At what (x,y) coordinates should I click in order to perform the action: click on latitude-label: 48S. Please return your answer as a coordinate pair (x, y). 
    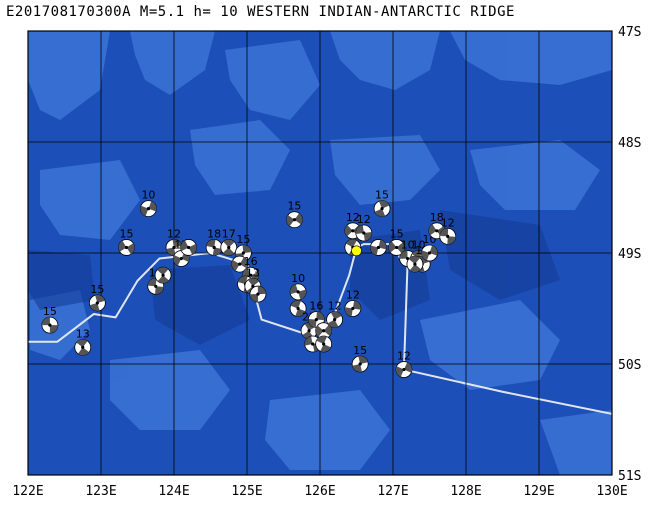
    Looking at the image, I should click on (629, 143).